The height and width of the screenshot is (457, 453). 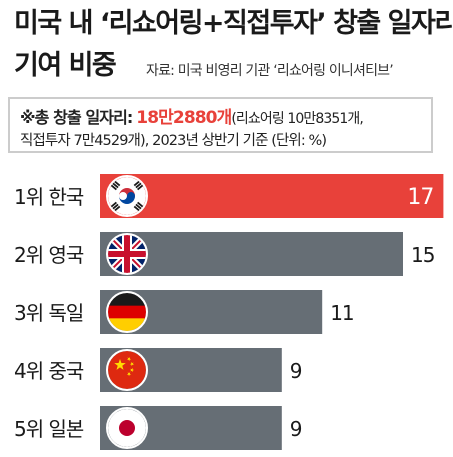 What do you see at coordinates (422, 255) in the screenshot?
I see `value-label: 15` at bounding box center [422, 255].